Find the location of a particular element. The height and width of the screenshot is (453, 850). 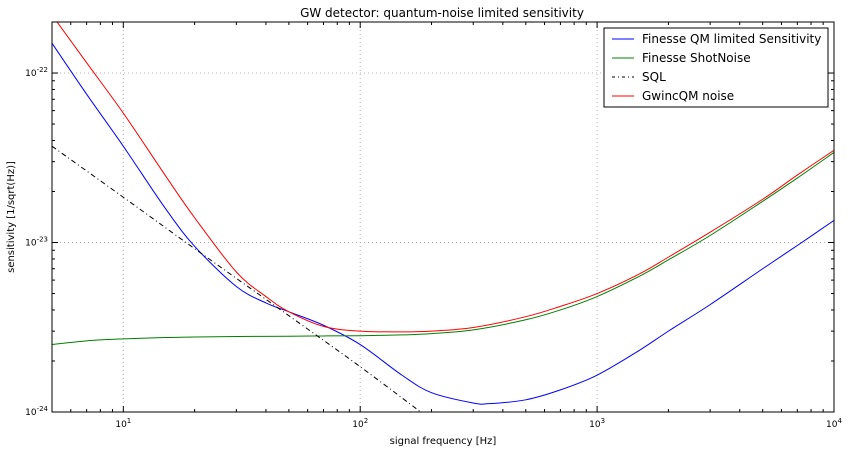

legend-label: SQL is located at coordinates (654, 77).